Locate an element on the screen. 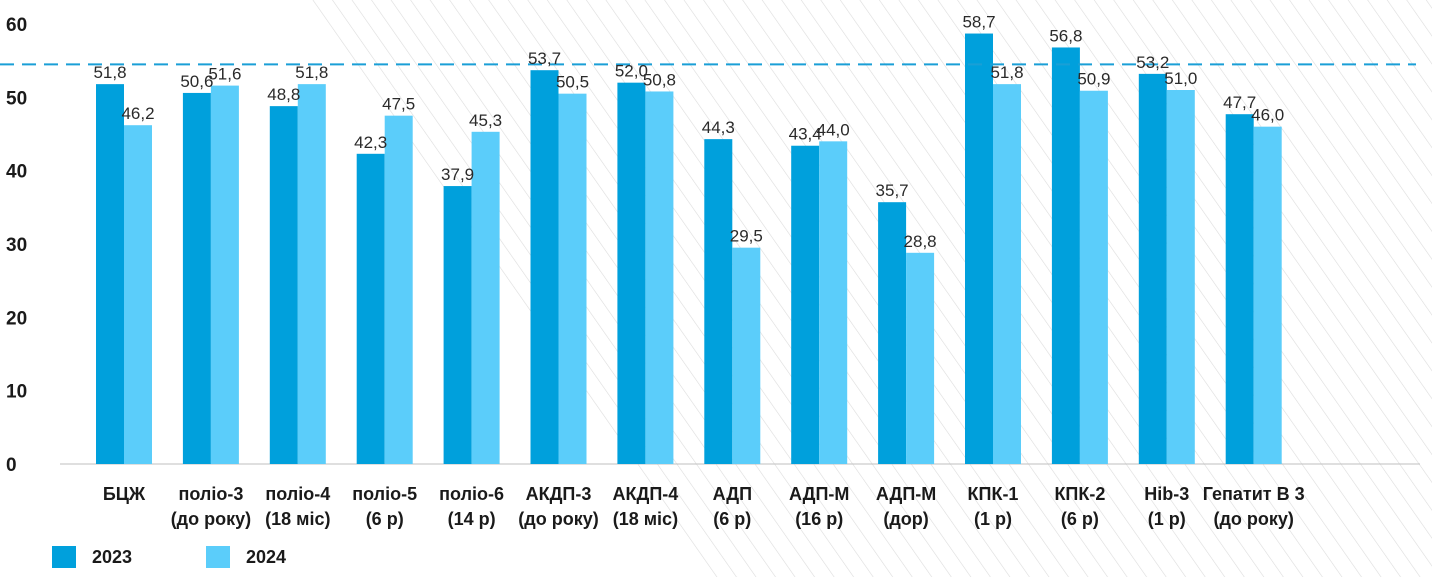 Image resolution: width=1432 pixels, height=577 pixels. category-label: Hib-3 is located at coordinates (1166, 494).